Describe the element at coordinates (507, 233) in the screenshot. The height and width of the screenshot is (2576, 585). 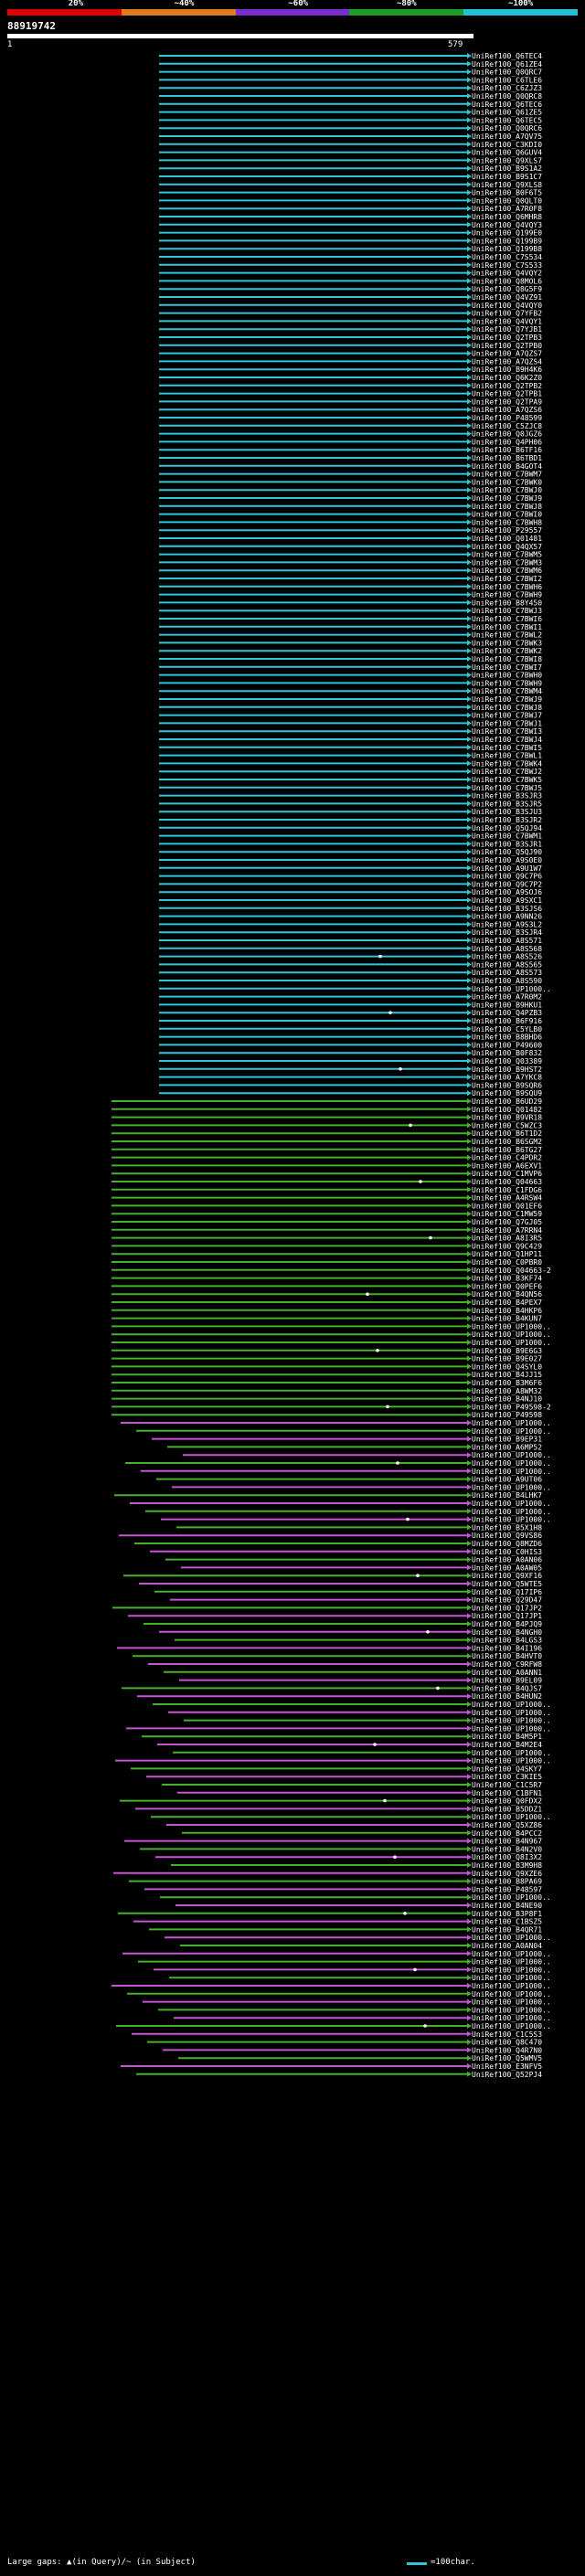
I see `hit-label: UniRef100_Q199E0` at that location.